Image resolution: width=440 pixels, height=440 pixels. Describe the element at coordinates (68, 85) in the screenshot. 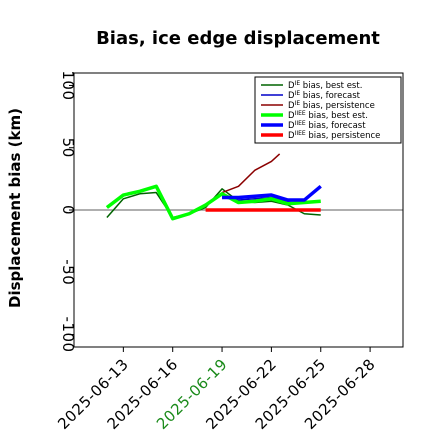

I see `y-tick-label: 100` at that location.